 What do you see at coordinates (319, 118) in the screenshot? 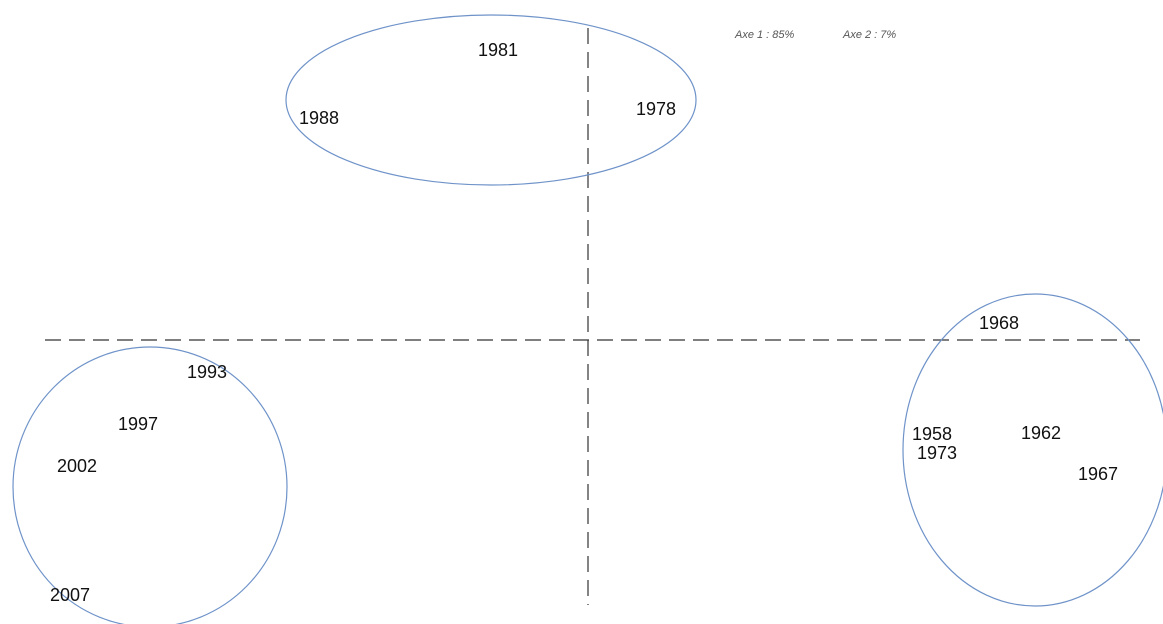
I see `year-label: 1988` at bounding box center [319, 118].